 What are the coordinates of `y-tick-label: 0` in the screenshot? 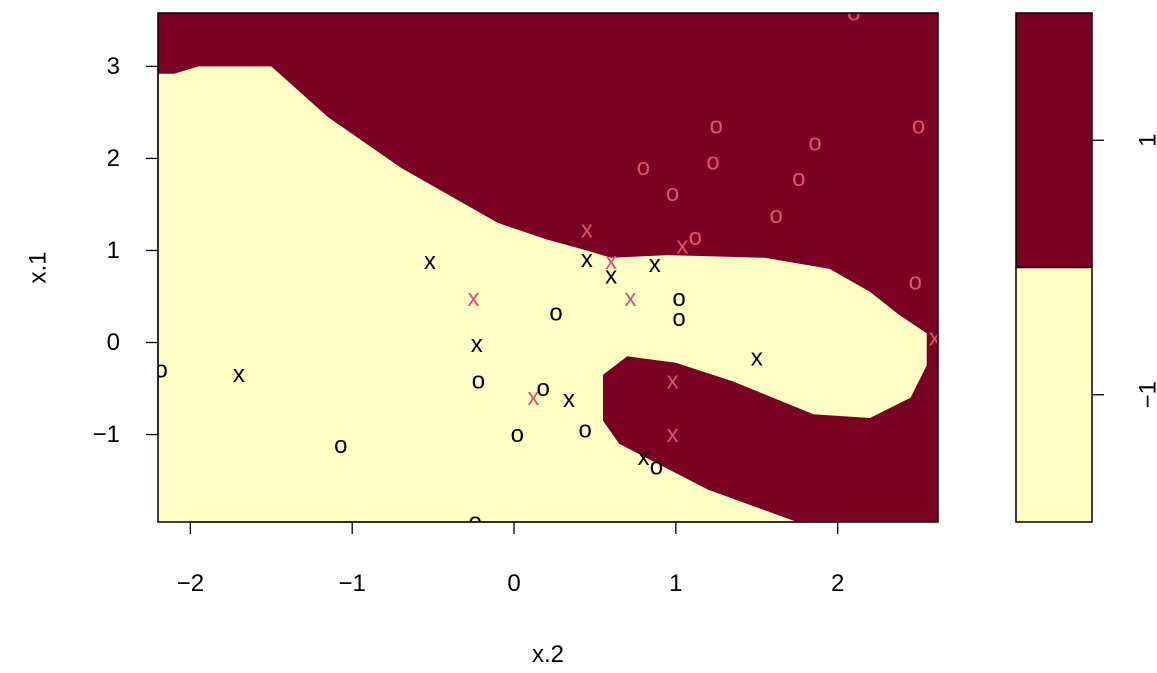 It's located at (113, 342).